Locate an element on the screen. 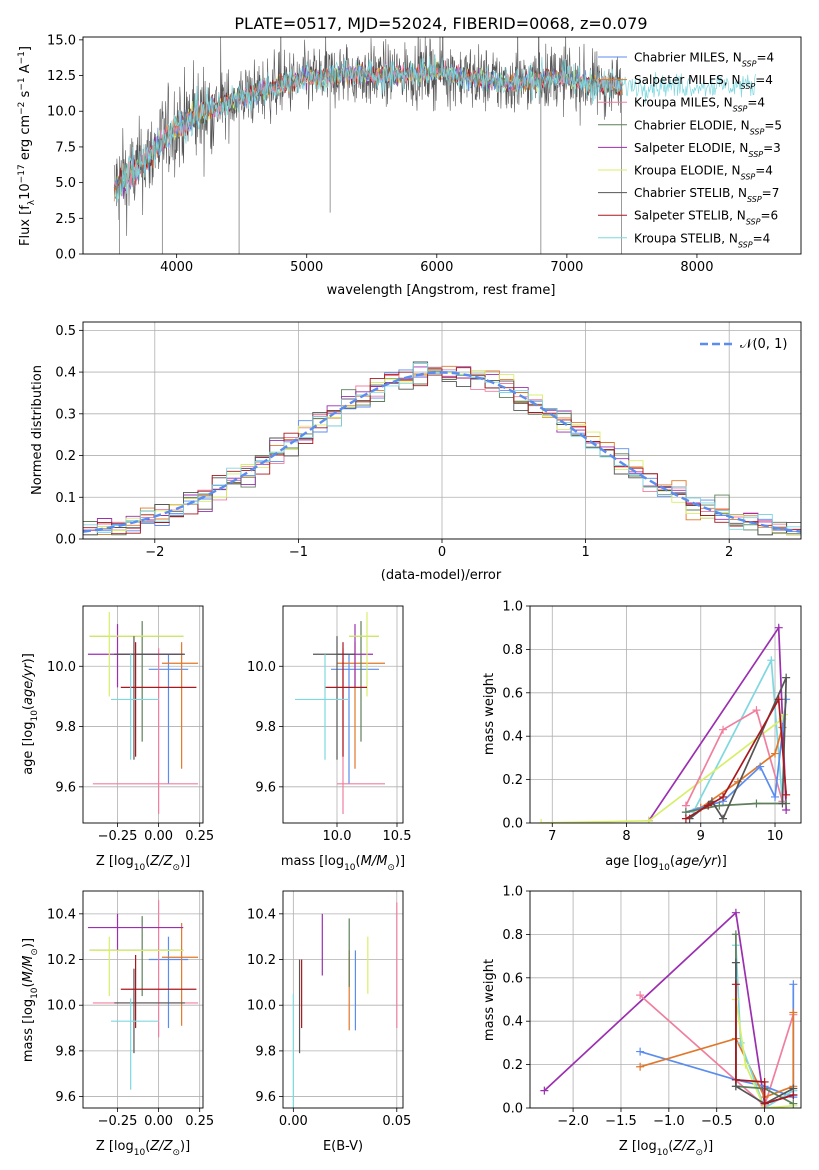 The width and height of the screenshot is (819, 1170). x-tick-label: 8 is located at coordinates (626, 836).